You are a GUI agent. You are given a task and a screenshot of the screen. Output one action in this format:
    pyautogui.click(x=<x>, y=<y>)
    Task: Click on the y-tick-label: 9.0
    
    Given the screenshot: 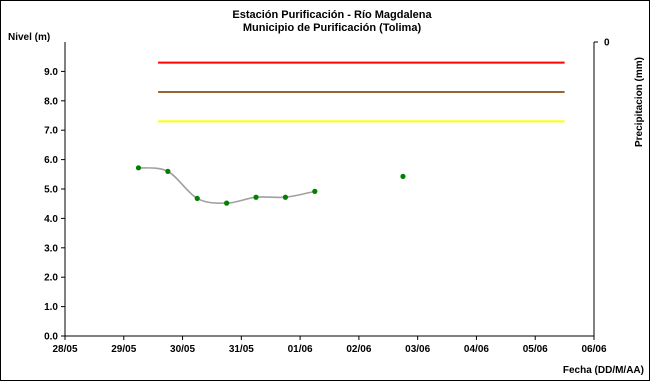 What is the action you would take?
    pyautogui.click(x=51, y=72)
    